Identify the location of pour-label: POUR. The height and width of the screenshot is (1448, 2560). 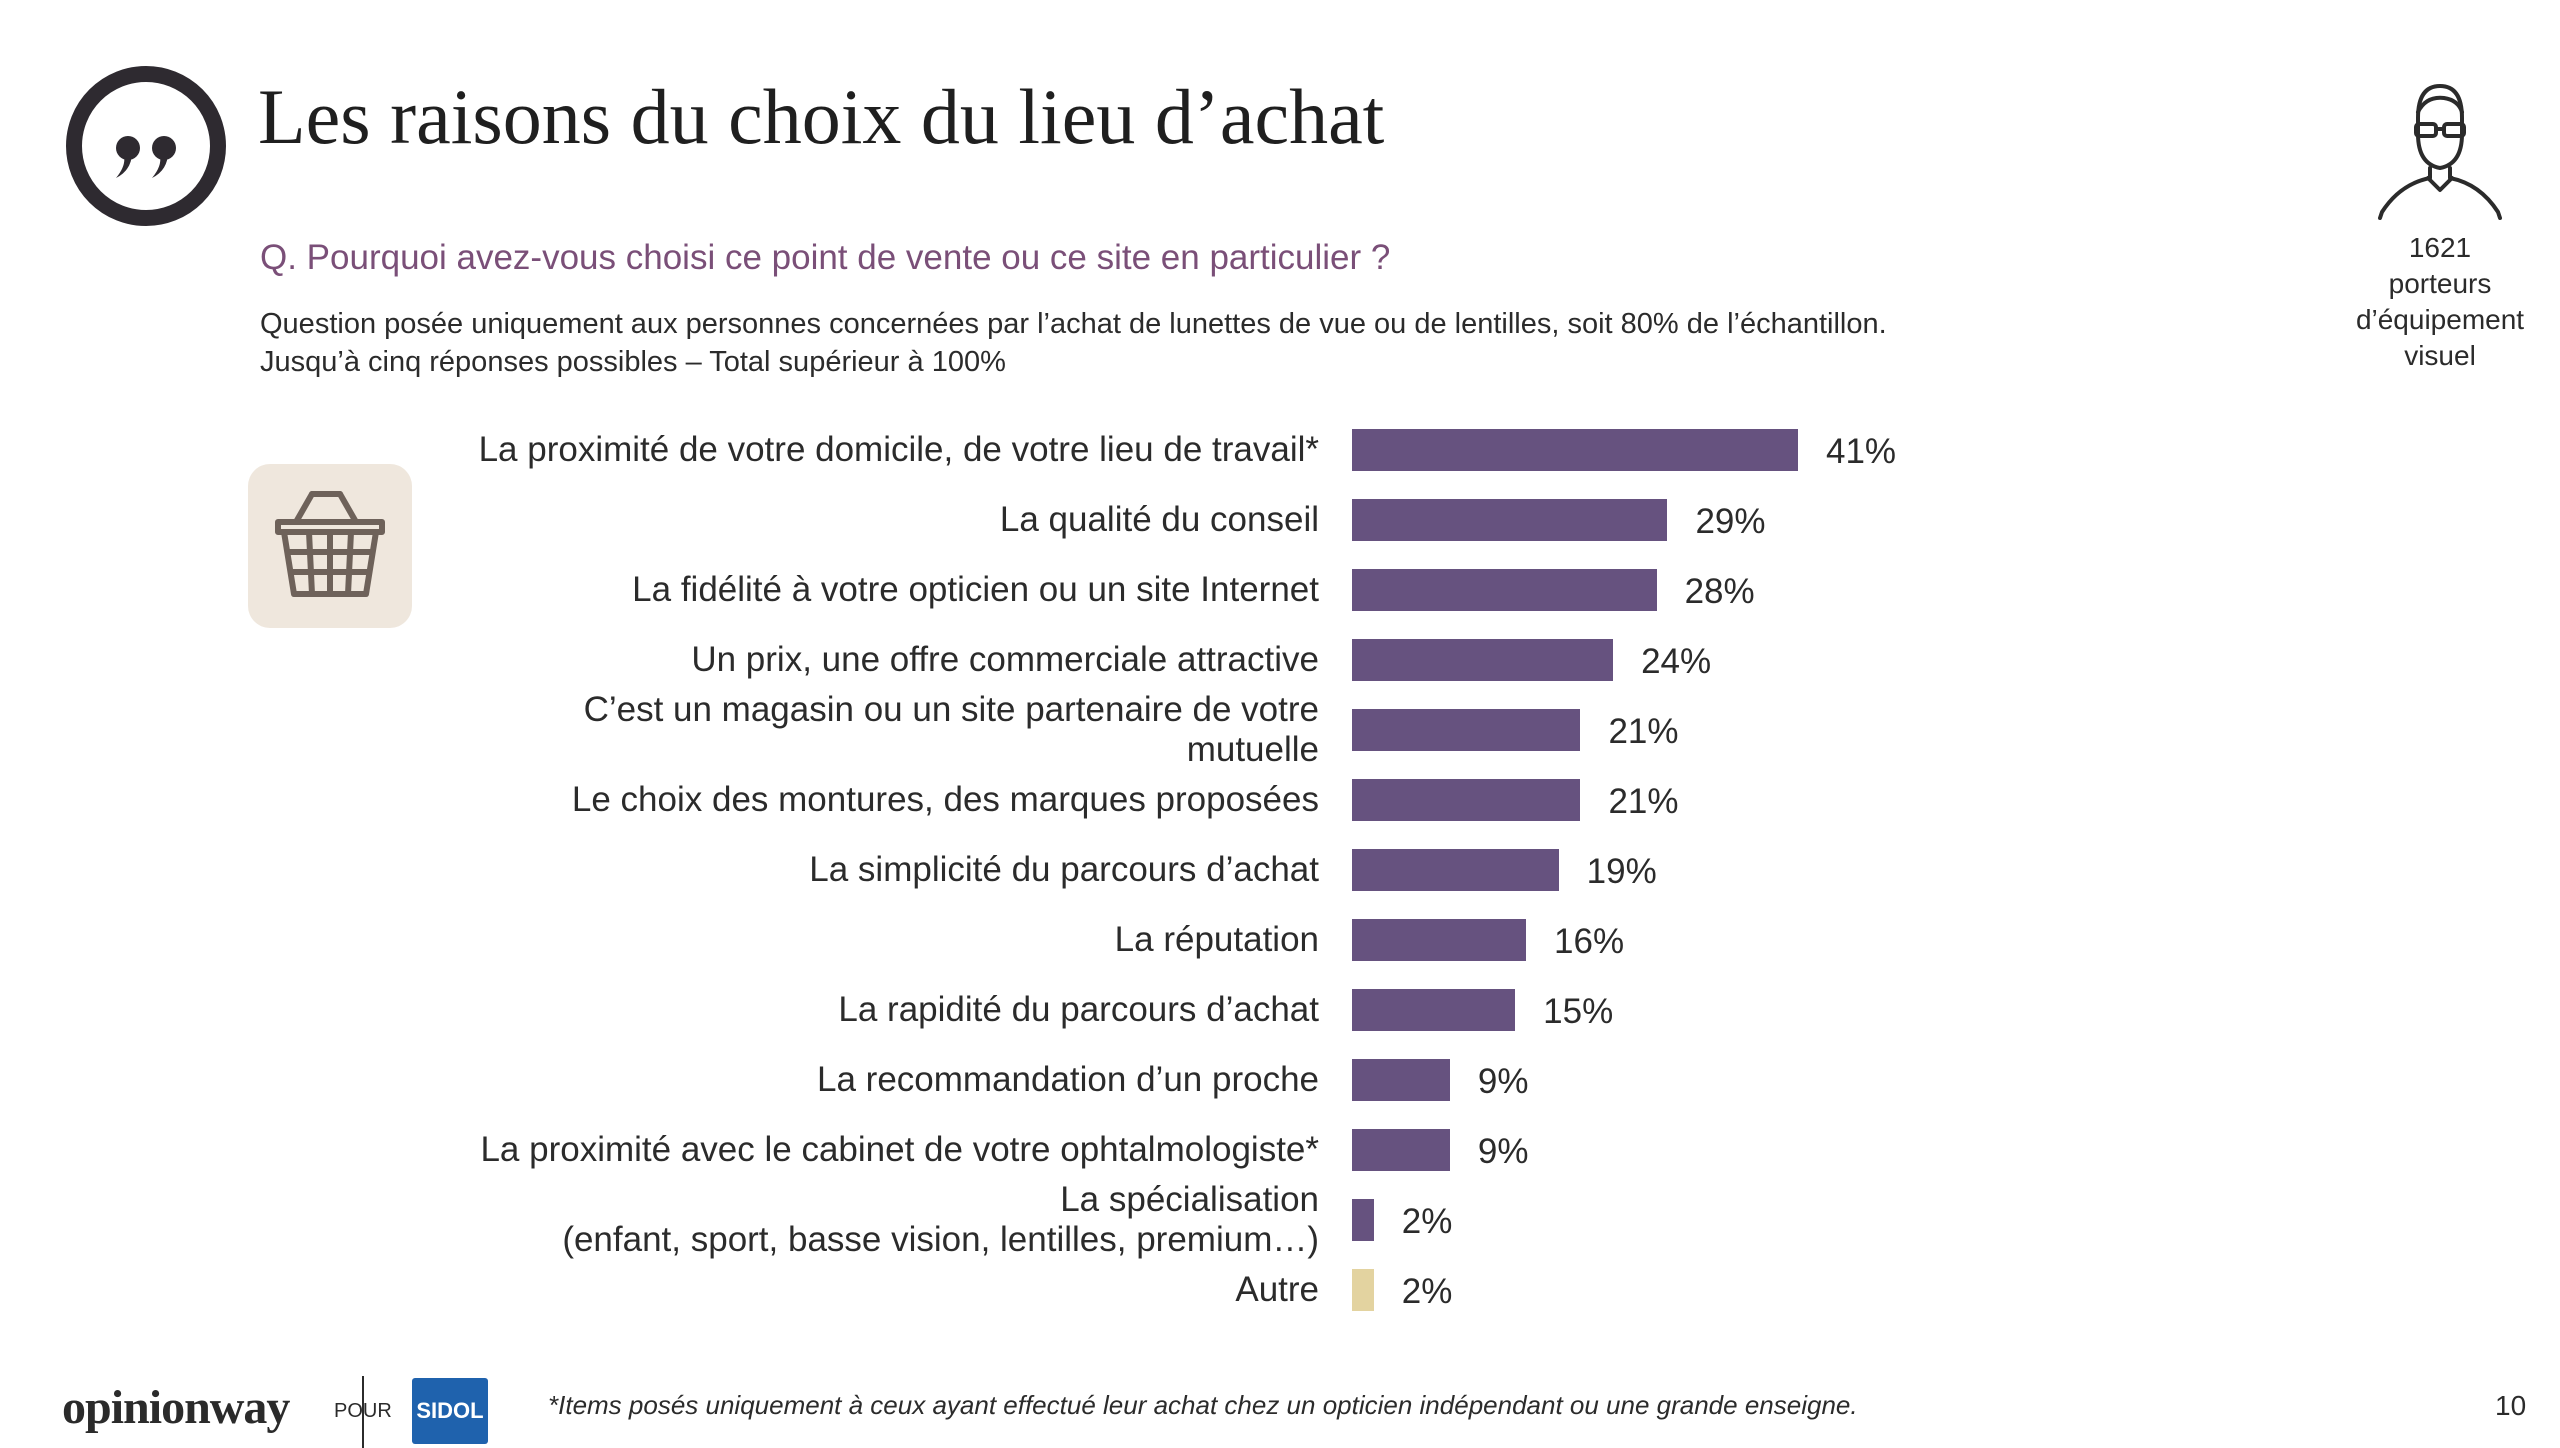
(363, 1411).